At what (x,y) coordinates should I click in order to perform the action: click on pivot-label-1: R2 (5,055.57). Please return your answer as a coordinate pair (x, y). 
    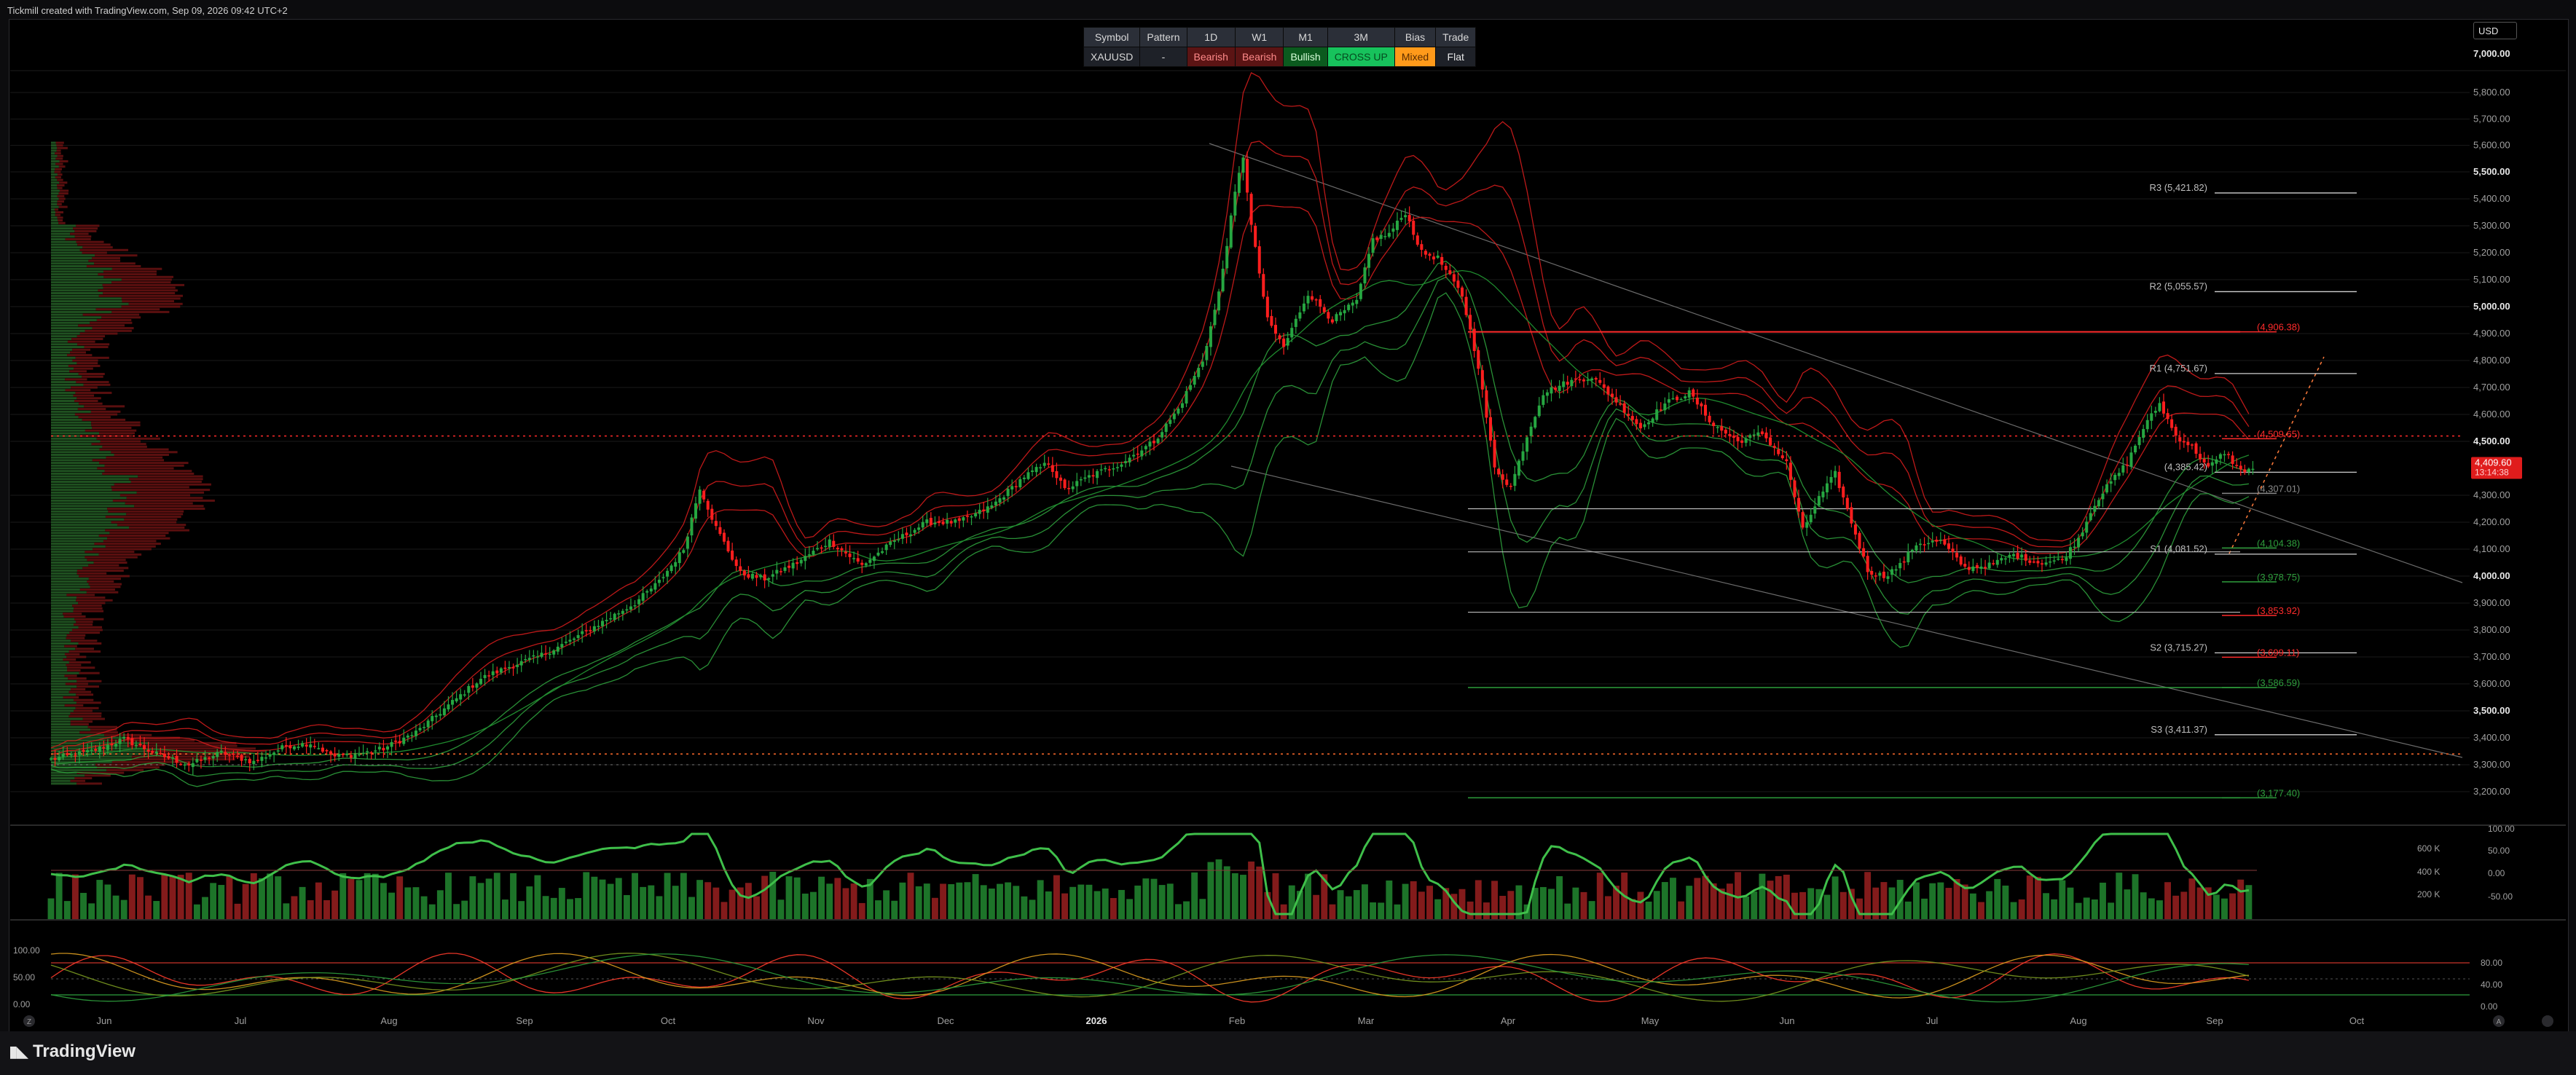
    Looking at the image, I should click on (2179, 285).